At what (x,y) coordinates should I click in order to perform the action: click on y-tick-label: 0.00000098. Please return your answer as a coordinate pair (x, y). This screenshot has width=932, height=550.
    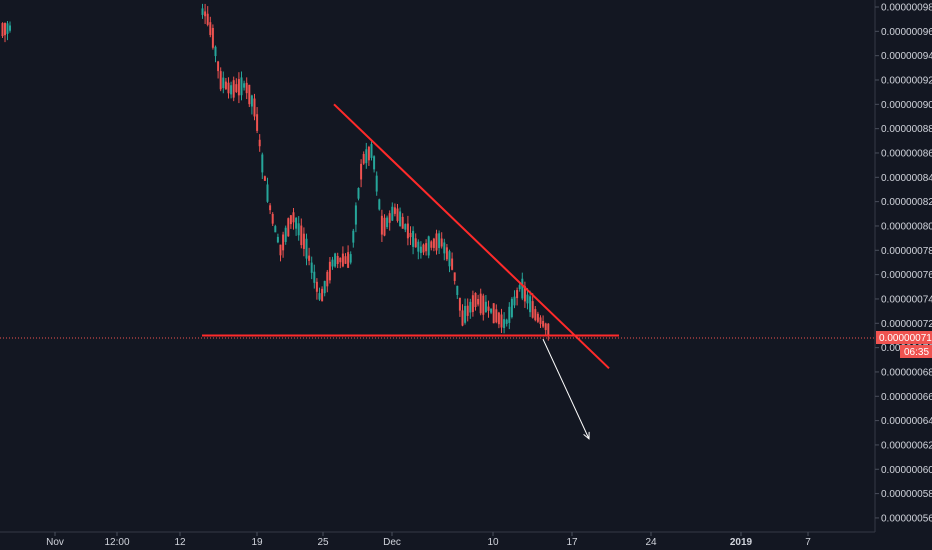
    Looking at the image, I should click on (906, 8).